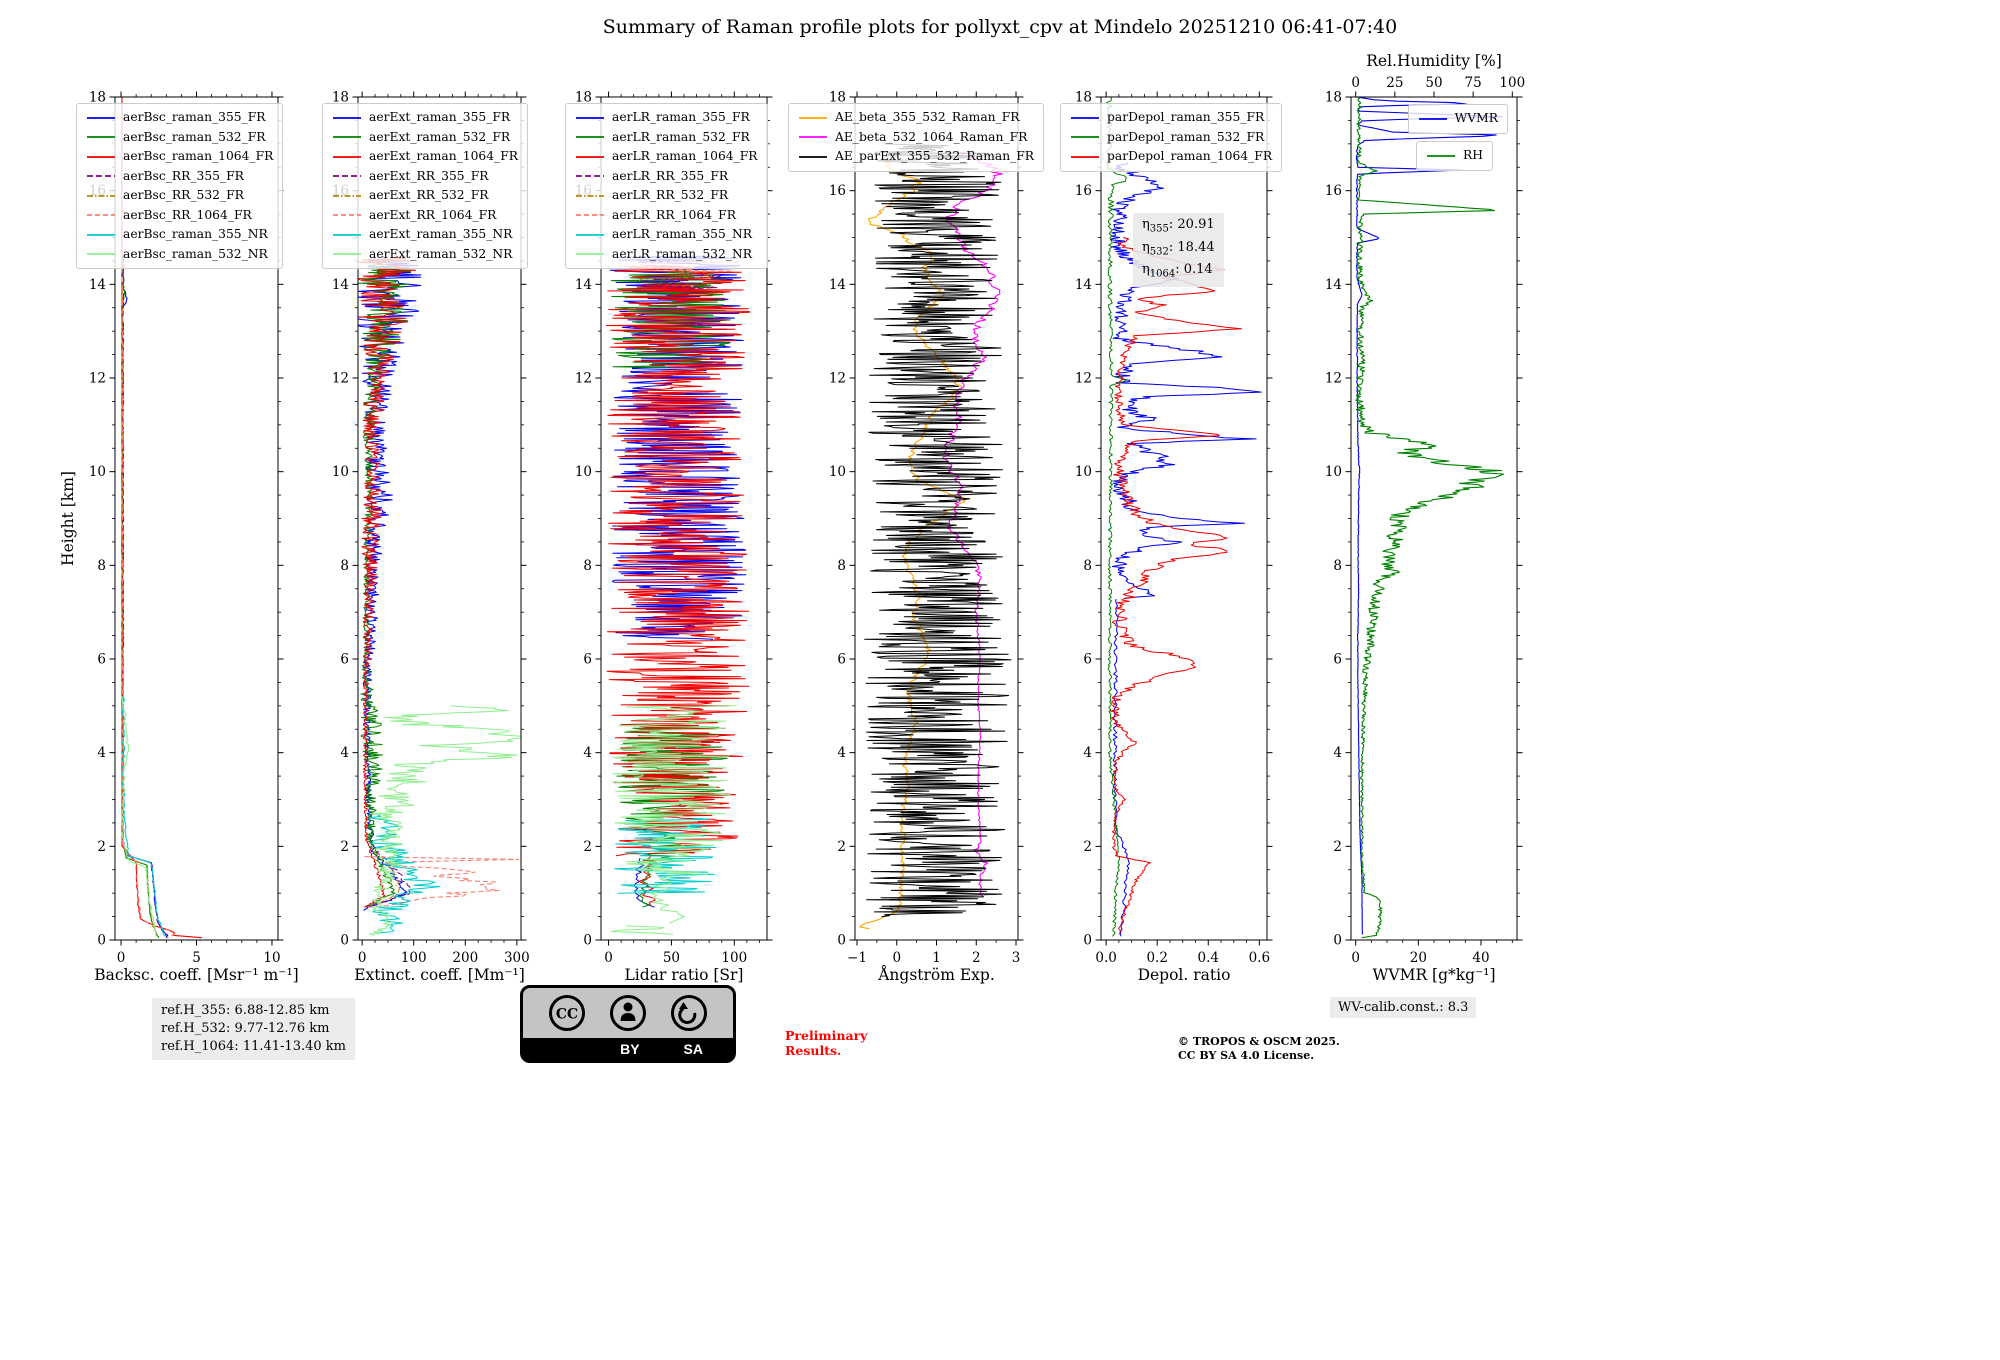 Image resolution: width=2000 pixels, height=1360 pixels. I want to click on depol-calibration-annotation: η355: 20.91 η532: 18.44 η1064: 0.14, so click(1178, 250).